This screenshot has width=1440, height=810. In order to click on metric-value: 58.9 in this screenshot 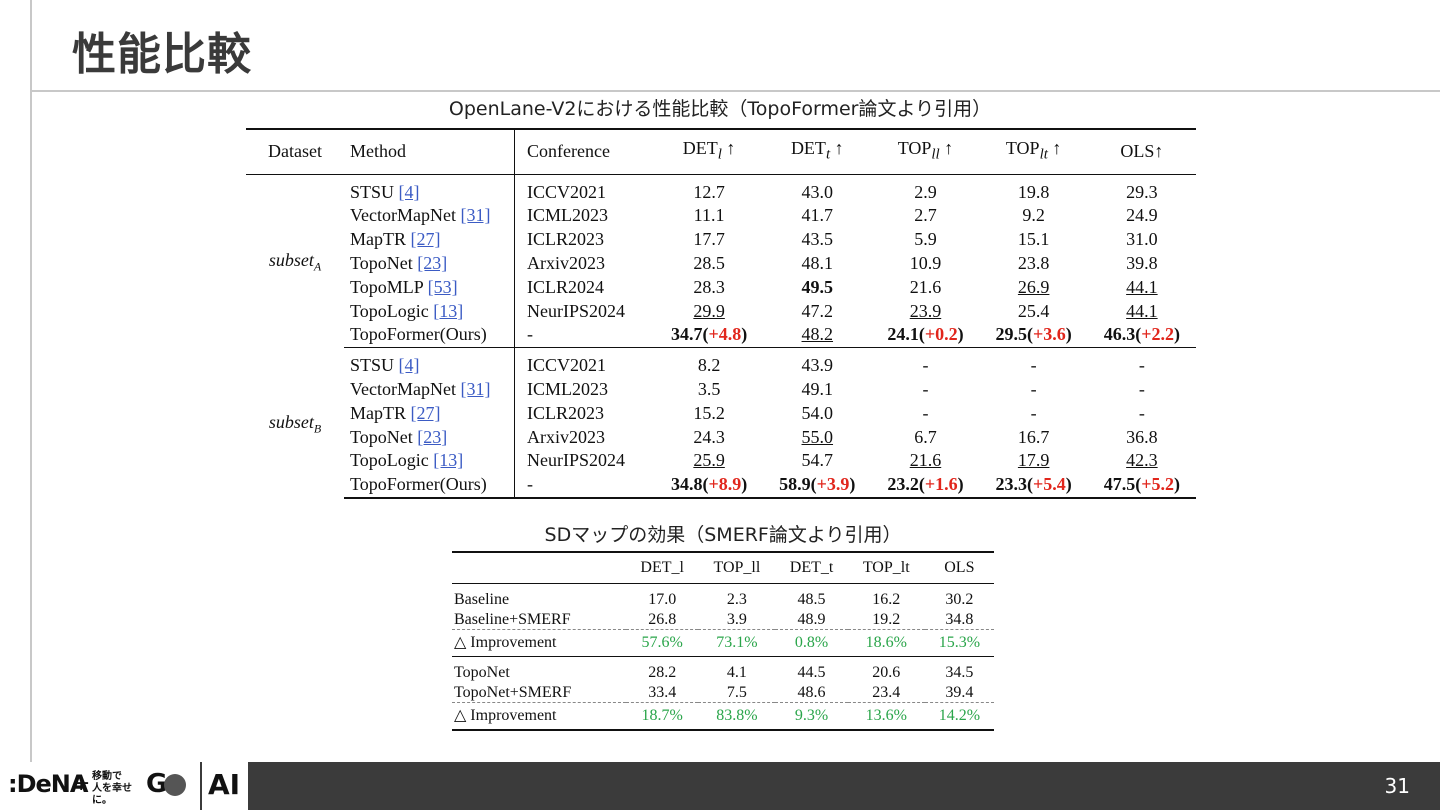, I will do `click(795, 484)`.